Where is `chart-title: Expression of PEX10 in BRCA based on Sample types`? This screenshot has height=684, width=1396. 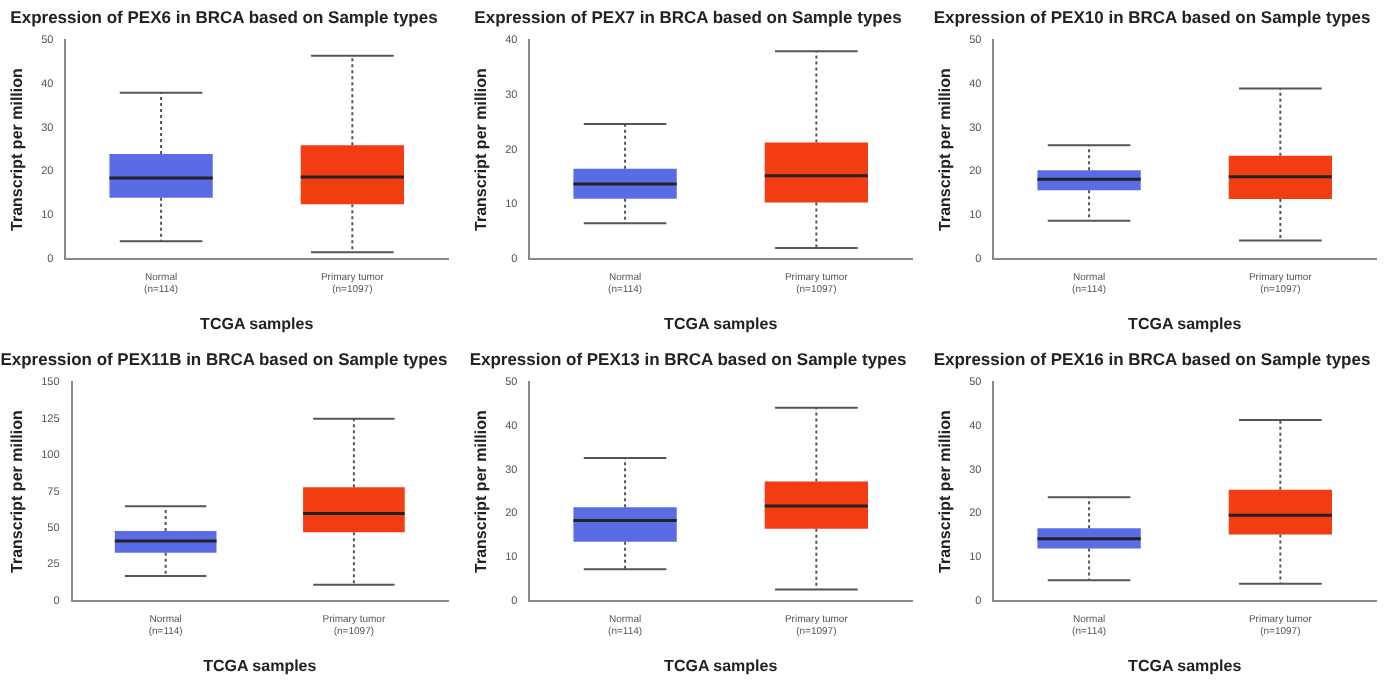
chart-title: Expression of PEX10 in BRCA based on Sample types is located at coordinates (1152, 16).